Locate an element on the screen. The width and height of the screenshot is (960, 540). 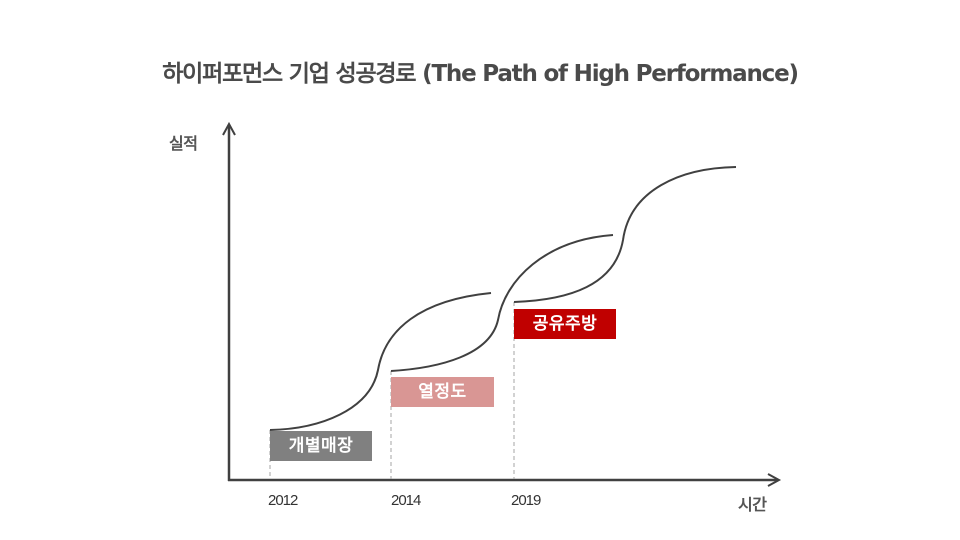
year-label-2012: 2012 is located at coordinates (283, 500).